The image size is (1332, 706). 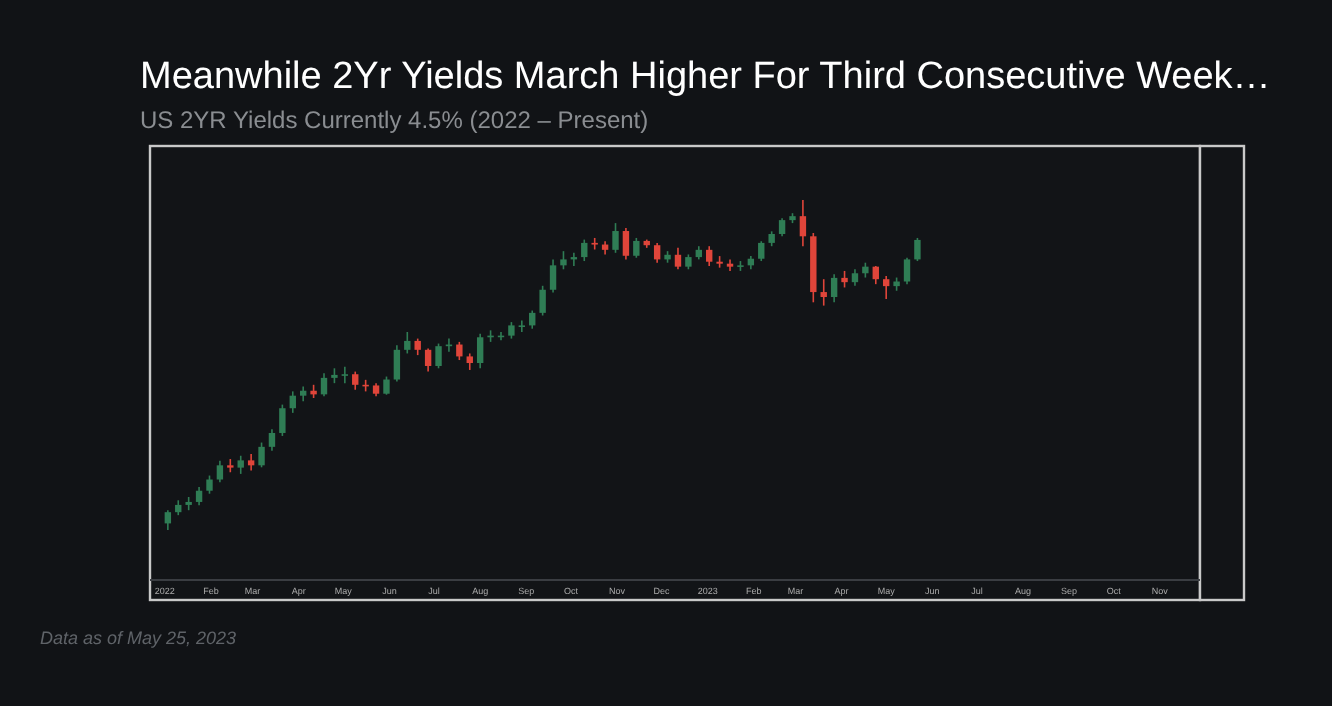 What do you see at coordinates (138, 638) in the screenshot?
I see `text: Data as of May 25, 2023` at bounding box center [138, 638].